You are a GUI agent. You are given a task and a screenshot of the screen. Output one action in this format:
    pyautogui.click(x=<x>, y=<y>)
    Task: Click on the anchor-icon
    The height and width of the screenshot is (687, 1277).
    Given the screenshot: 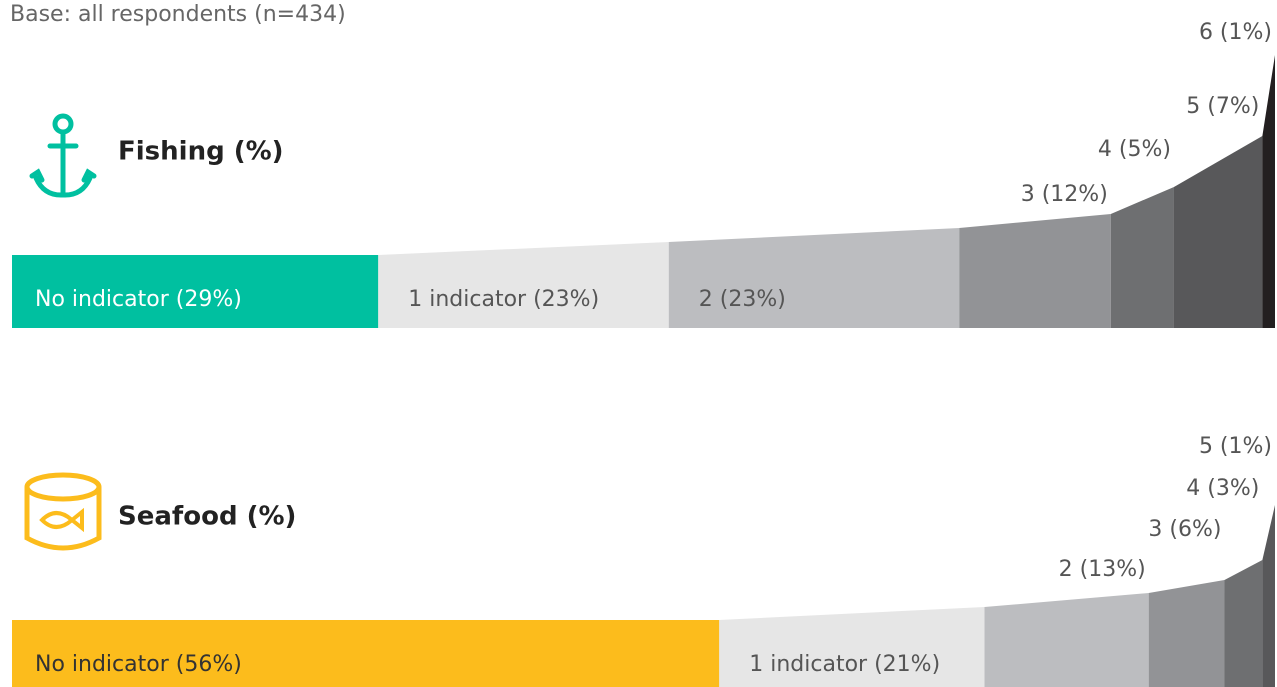 What is the action you would take?
    pyautogui.click(x=63, y=155)
    